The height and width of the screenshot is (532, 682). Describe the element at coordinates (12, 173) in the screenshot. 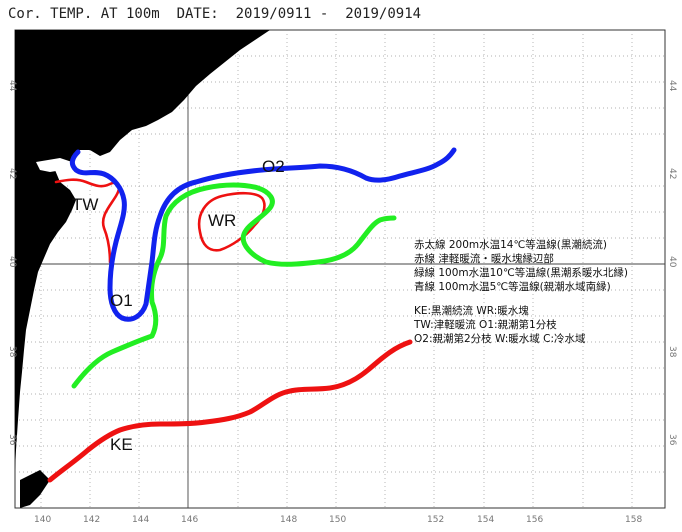

I see `lat-tick-42-left: 42` at that location.